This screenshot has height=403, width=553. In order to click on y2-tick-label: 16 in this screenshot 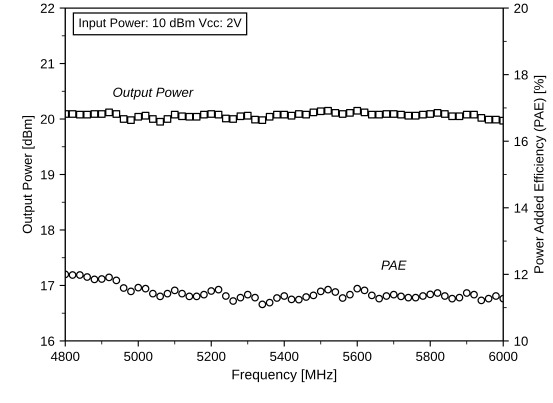, I will do `click(521, 141)`.